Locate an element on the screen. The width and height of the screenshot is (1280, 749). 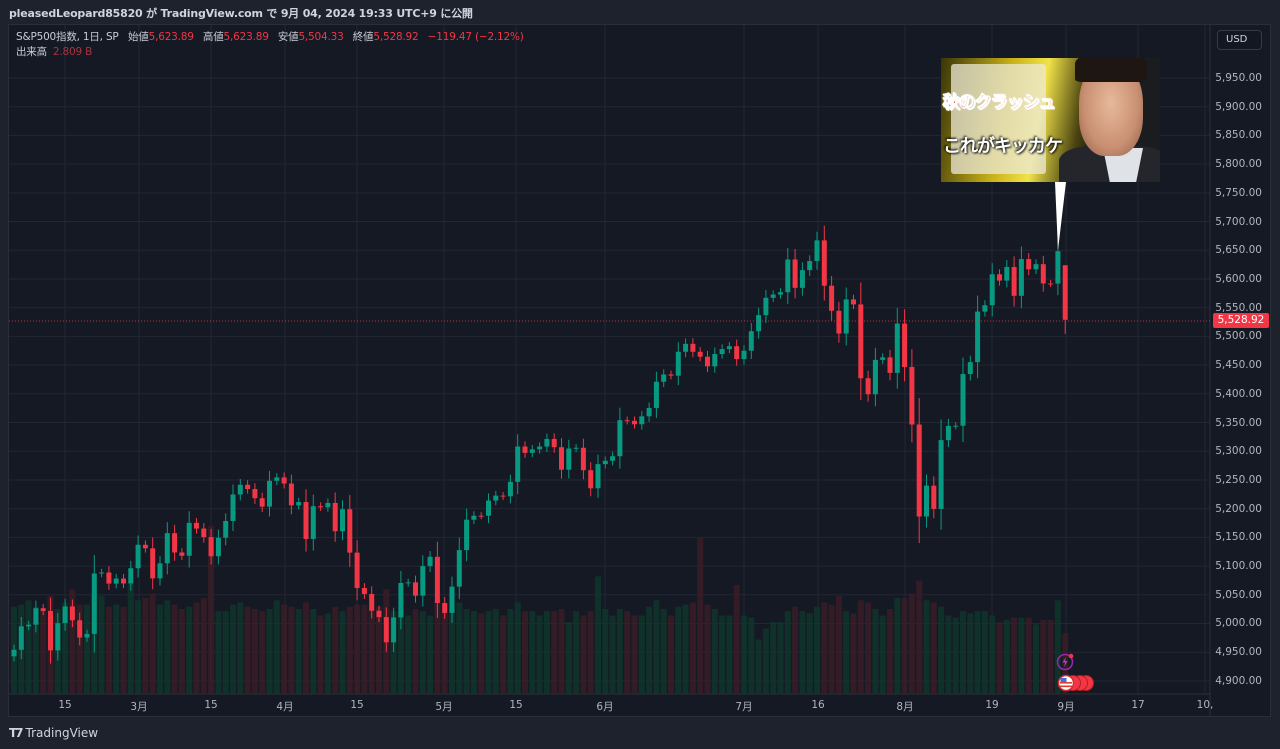
lightning-event-icon is located at coordinates (1066, 662).